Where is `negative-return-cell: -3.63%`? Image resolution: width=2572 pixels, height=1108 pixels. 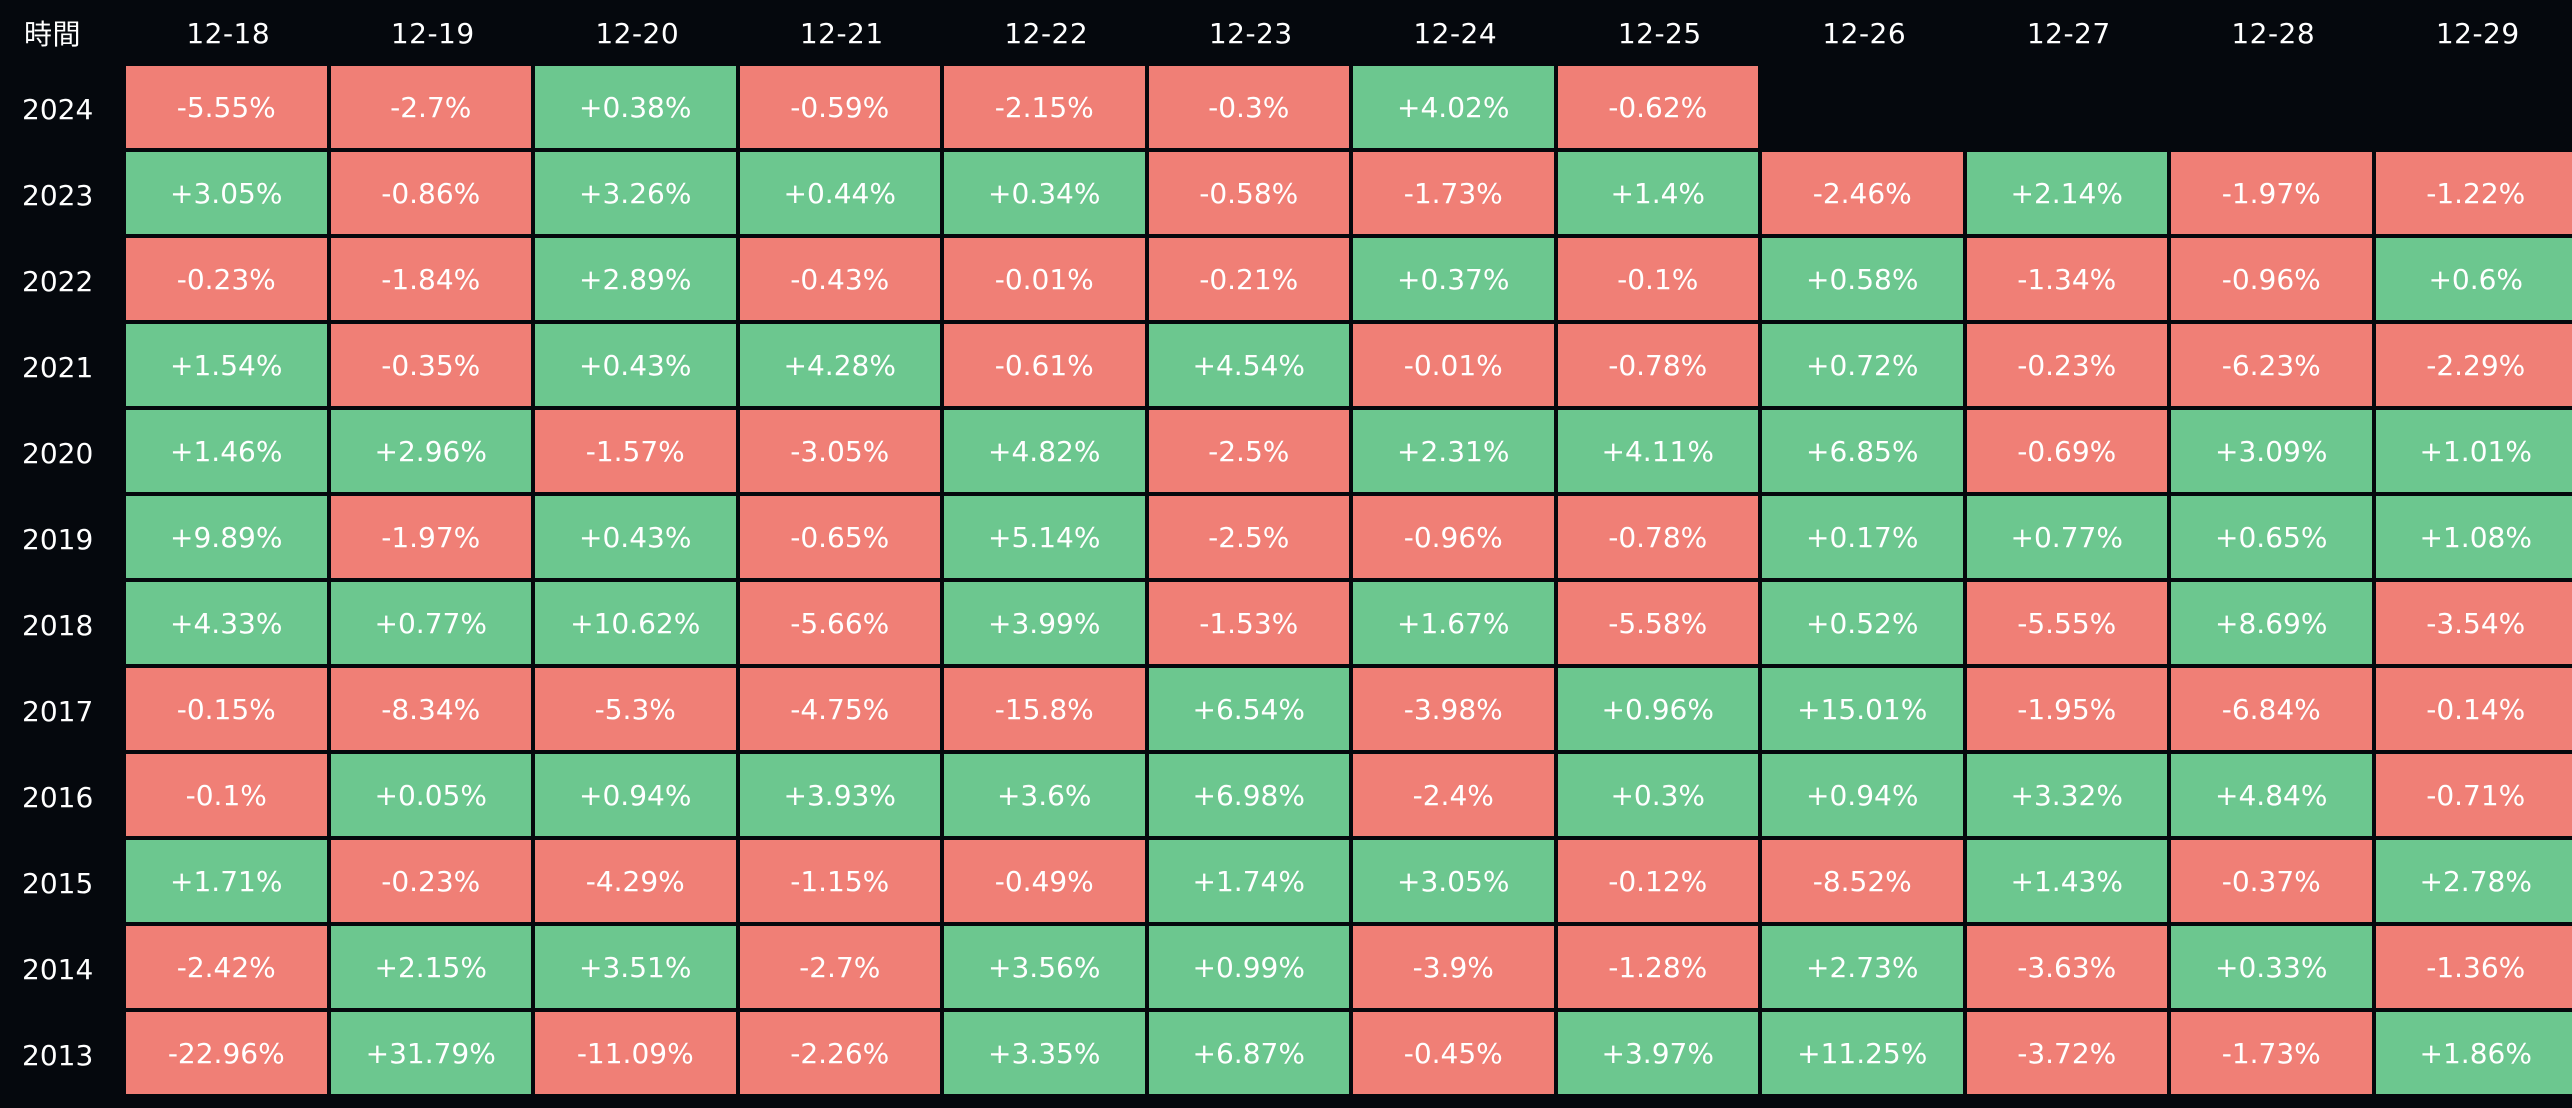
negative-return-cell: -3.63% is located at coordinates (2068, 969).